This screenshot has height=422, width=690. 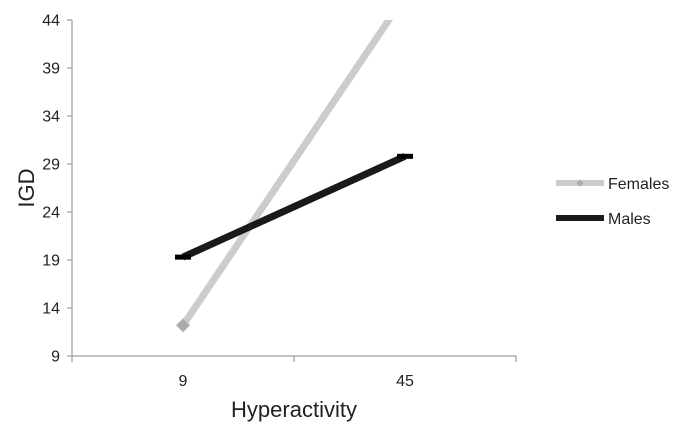 I want to click on legend-label-females: Females, so click(x=638, y=184).